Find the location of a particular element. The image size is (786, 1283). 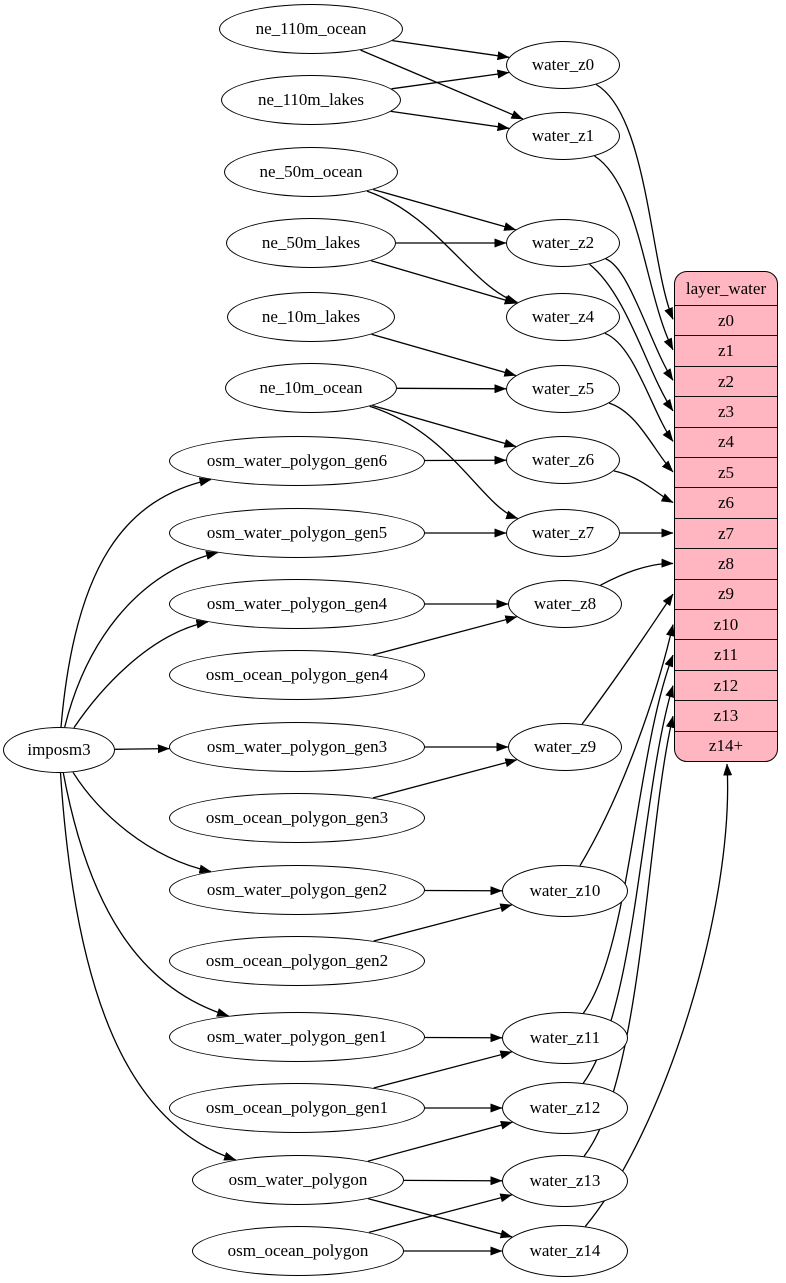

edge-imposm3-to-osm_water_polygon is located at coordinates (148, 966).